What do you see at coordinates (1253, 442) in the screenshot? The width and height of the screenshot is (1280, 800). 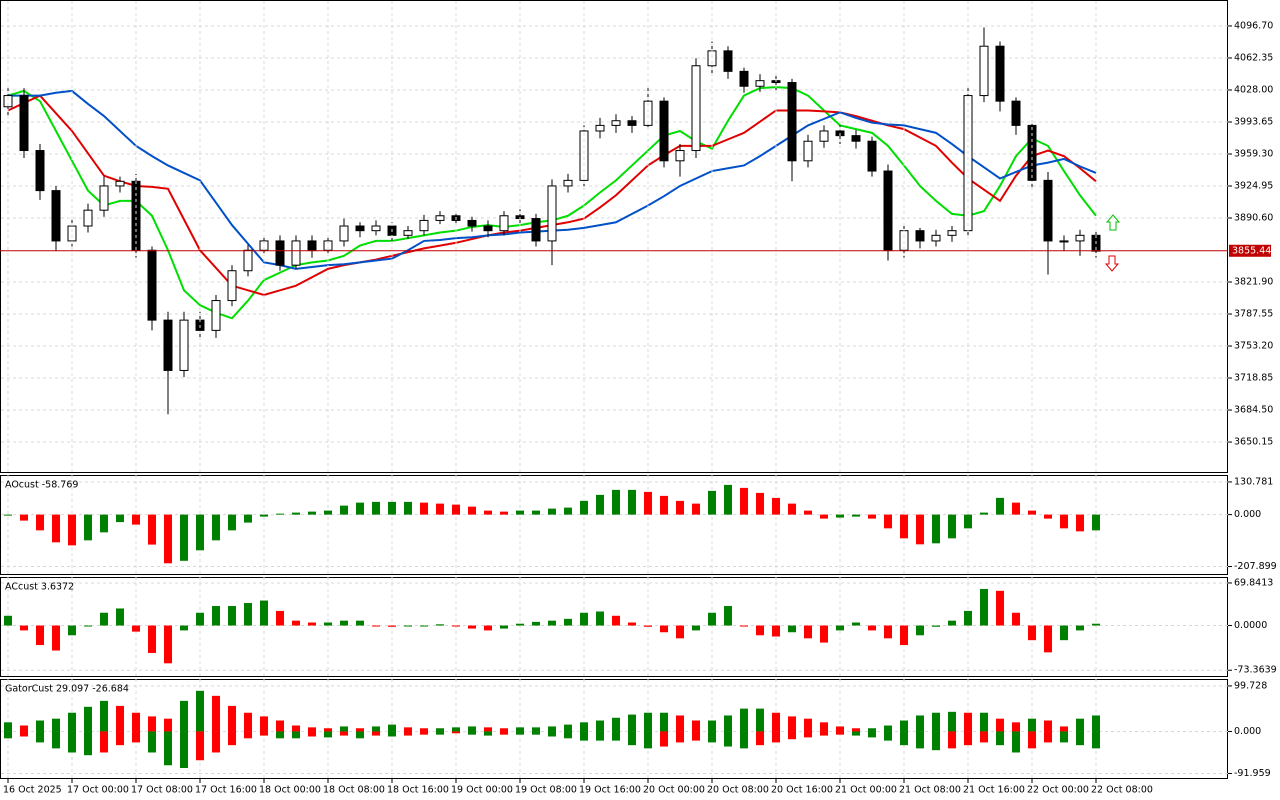 I see `y-tick-label: 3650.15` at bounding box center [1253, 442].